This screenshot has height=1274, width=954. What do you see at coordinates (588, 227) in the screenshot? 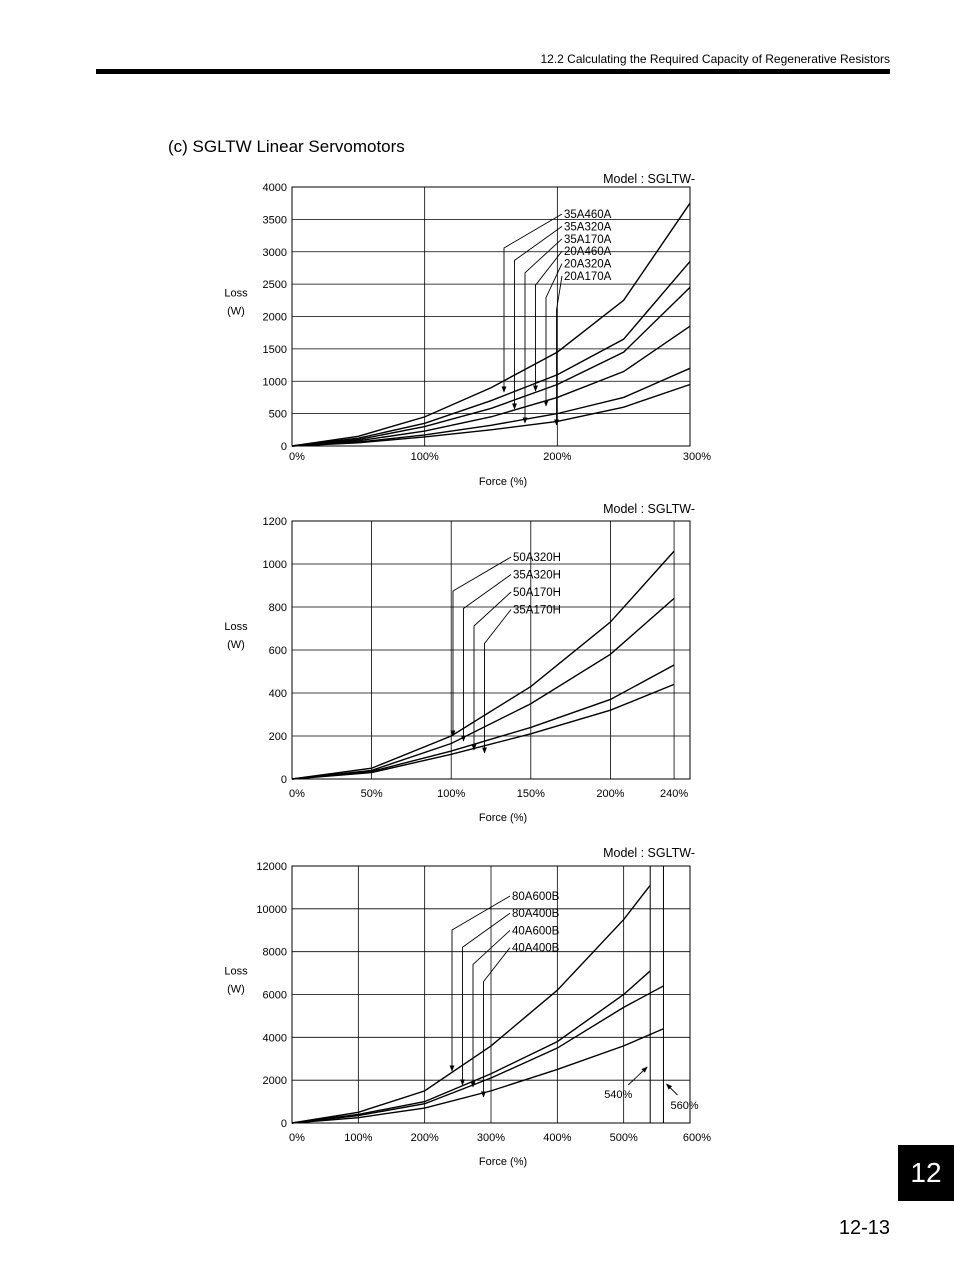
I see `series-label-35A320A: 35A320A` at bounding box center [588, 227].